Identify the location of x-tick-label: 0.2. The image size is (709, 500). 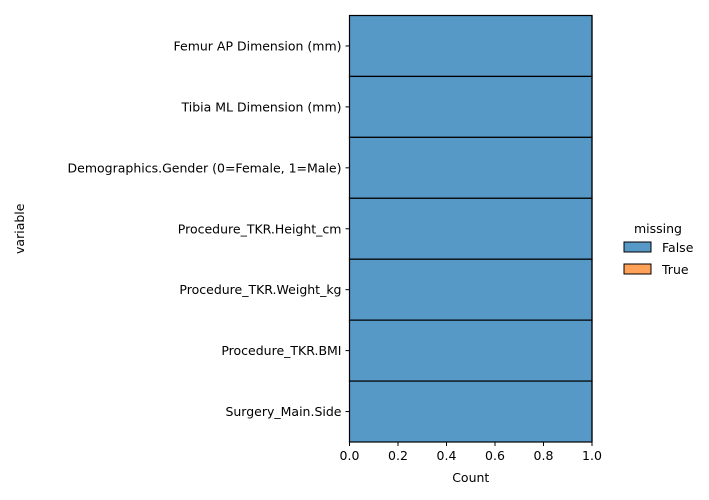
(398, 455).